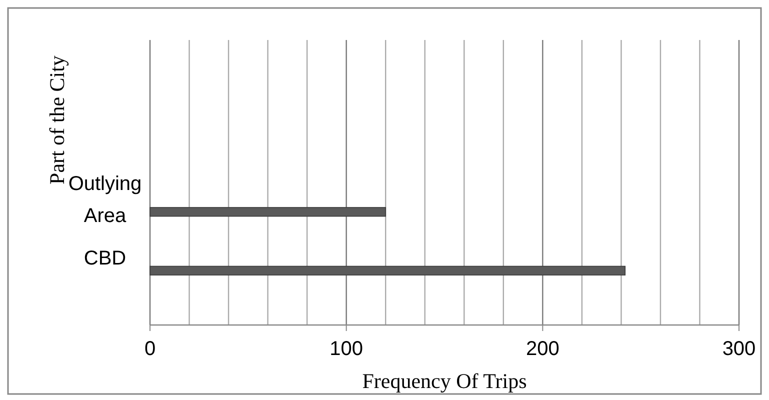  What do you see at coordinates (543, 349) in the screenshot?
I see `x-tick-label: 200` at bounding box center [543, 349].